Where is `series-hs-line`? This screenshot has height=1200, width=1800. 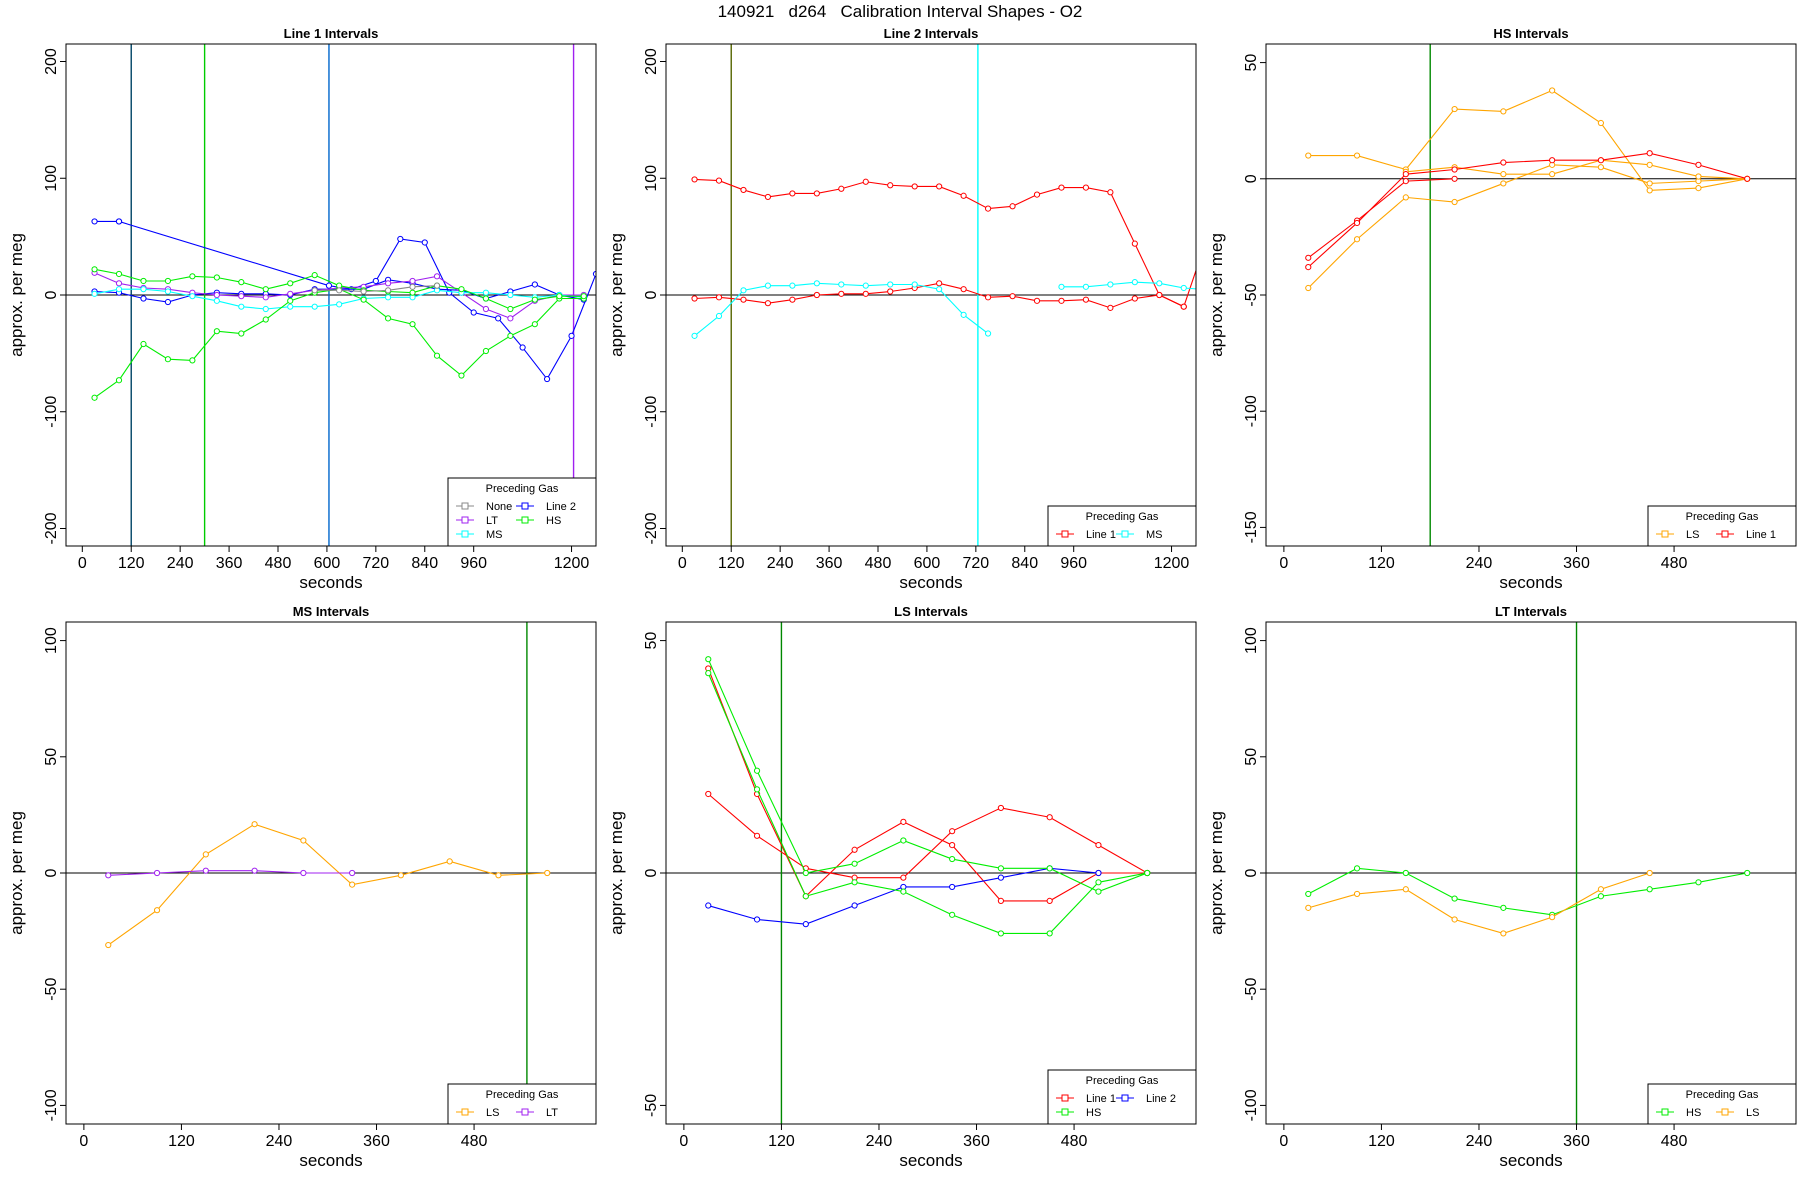
series-hs-line is located at coordinates (927, 803).